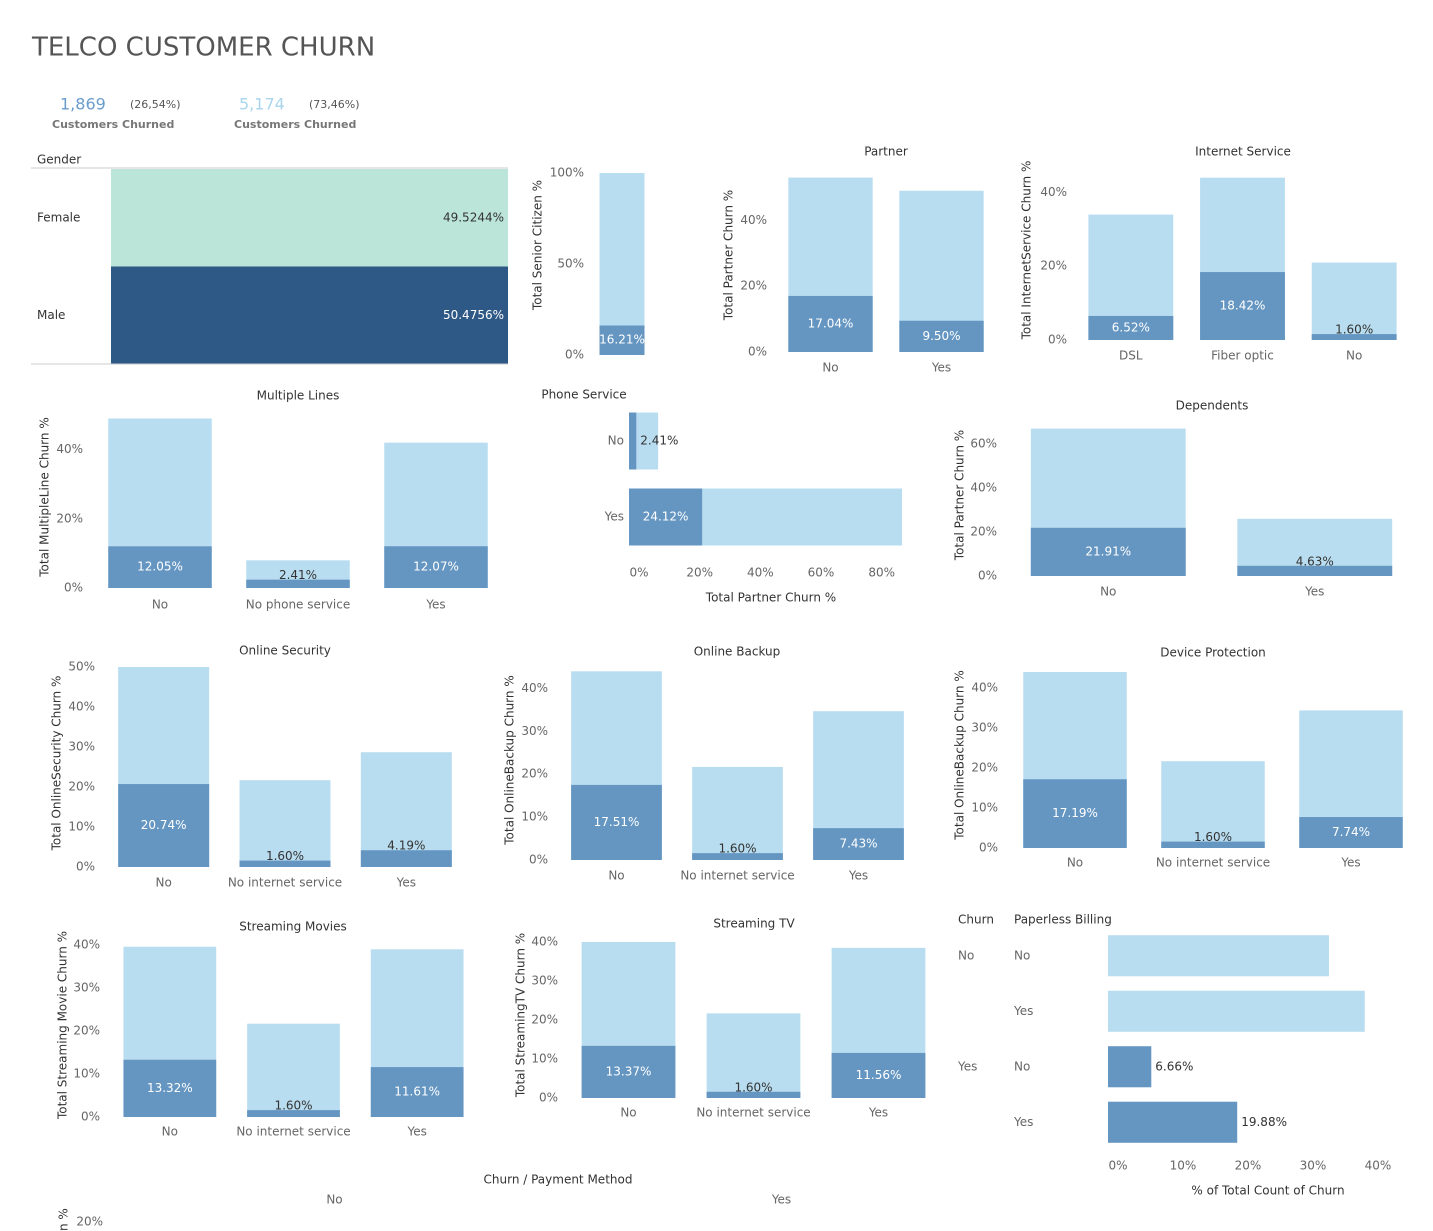 Image resolution: width=1433 pixels, height=1231 pixels. Describe the element at coordinates (821, 573) in the screenshot. I see `x-tick-label: 60%` at that location.